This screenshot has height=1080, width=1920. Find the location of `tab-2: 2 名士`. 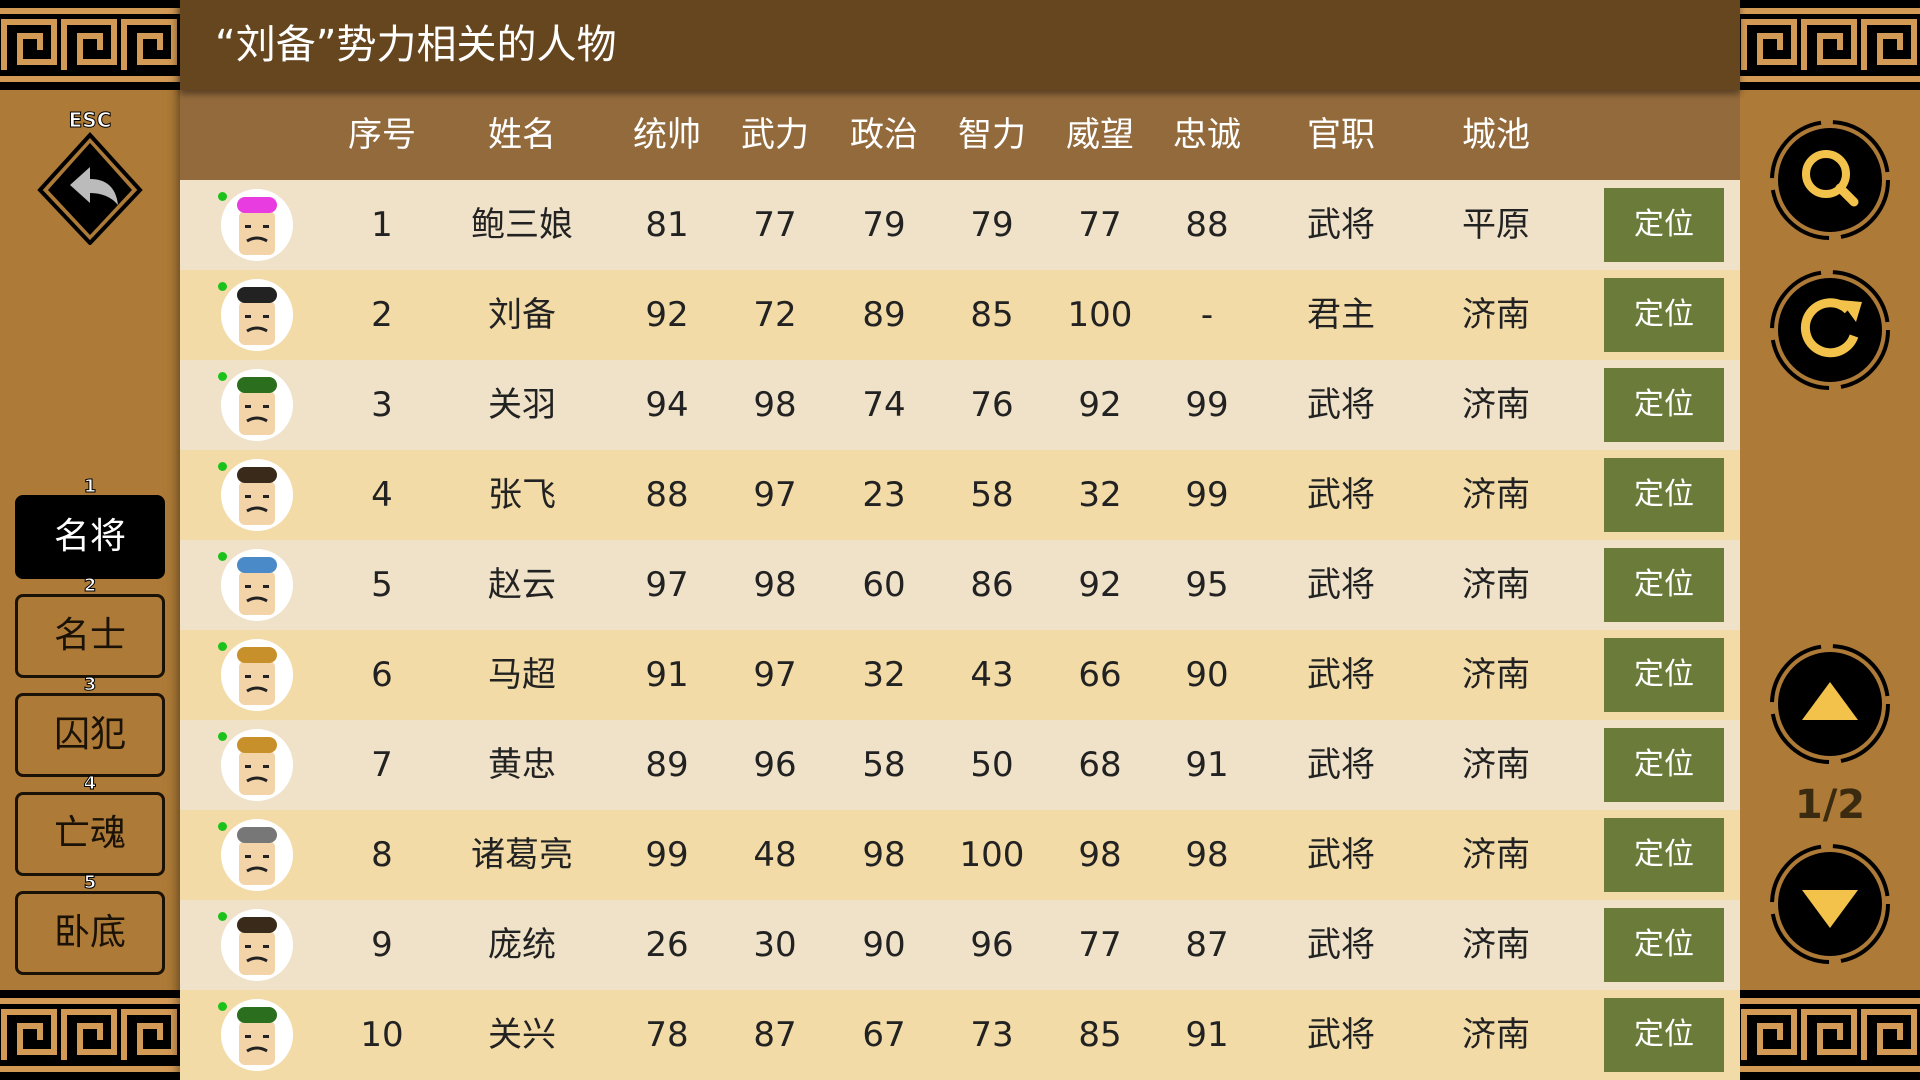

tab-2: 2 名士 is located at coordinates (90, 626).